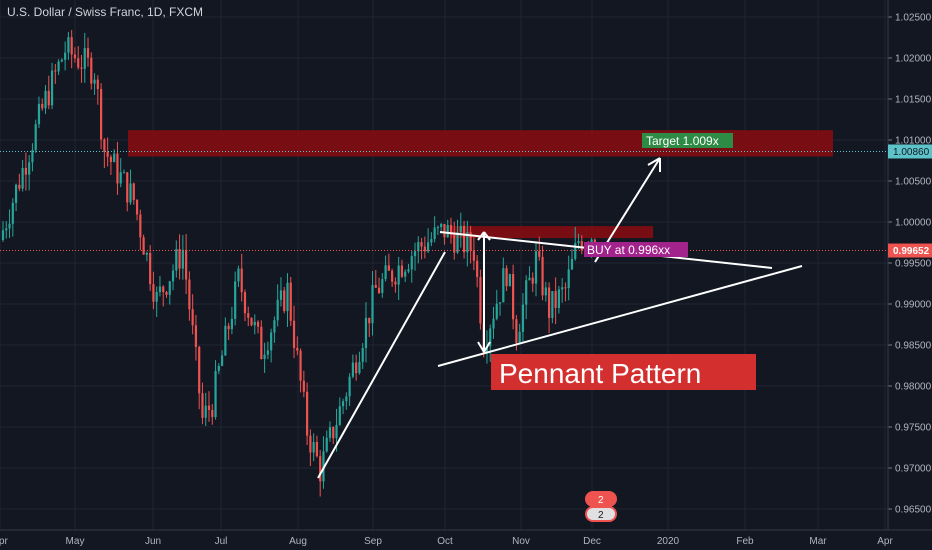  What do you see at coordinates (601, 500) in the screenshot?
I see `event-badge-count: 2` at bounding box center [601, 500].